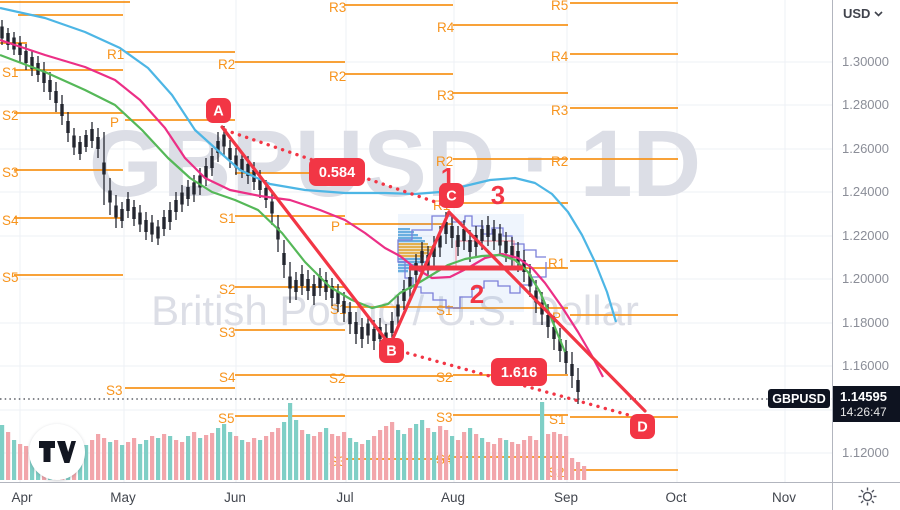 This screenshot has height=510, width=900. I want to click on time-axis: Apr May Jun Jul Aug Sep Oct Nov, so click(450, 496).